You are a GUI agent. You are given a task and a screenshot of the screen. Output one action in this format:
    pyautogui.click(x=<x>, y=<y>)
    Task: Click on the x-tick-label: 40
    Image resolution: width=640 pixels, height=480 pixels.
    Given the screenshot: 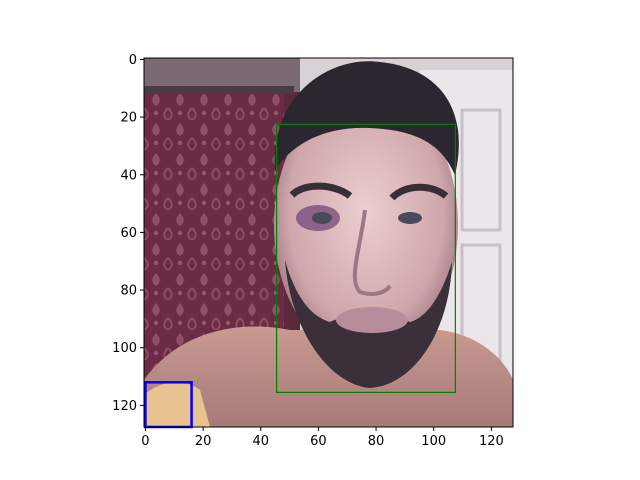 What is the action you would take?
    pyautogui.click(x=260, y=441)
    